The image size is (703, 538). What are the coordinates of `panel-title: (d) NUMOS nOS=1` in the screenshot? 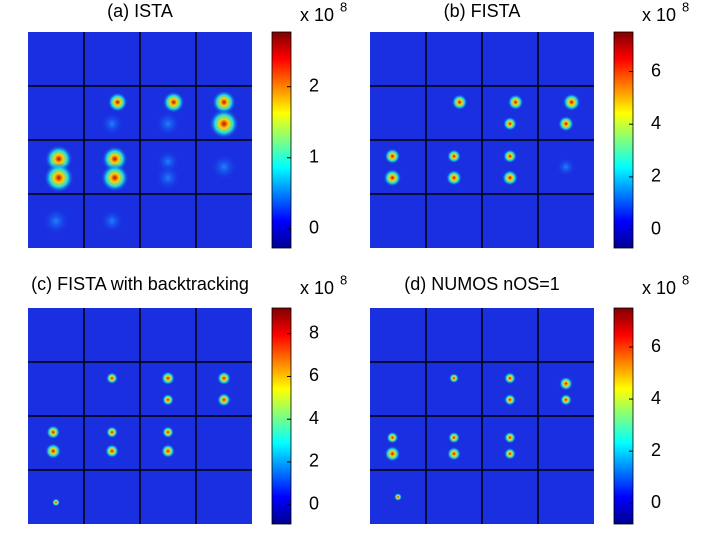 It's located at (482, 284).